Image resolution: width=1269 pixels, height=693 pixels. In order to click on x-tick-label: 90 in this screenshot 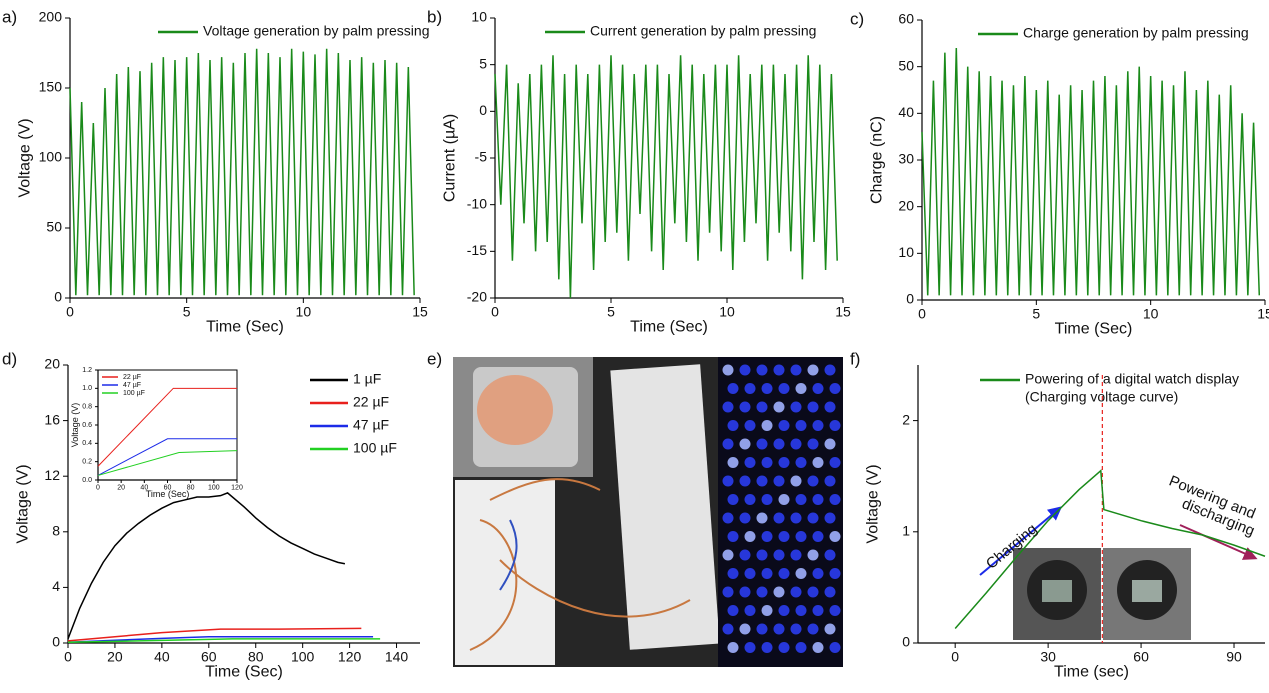, I will do `click(1234, 657)`.